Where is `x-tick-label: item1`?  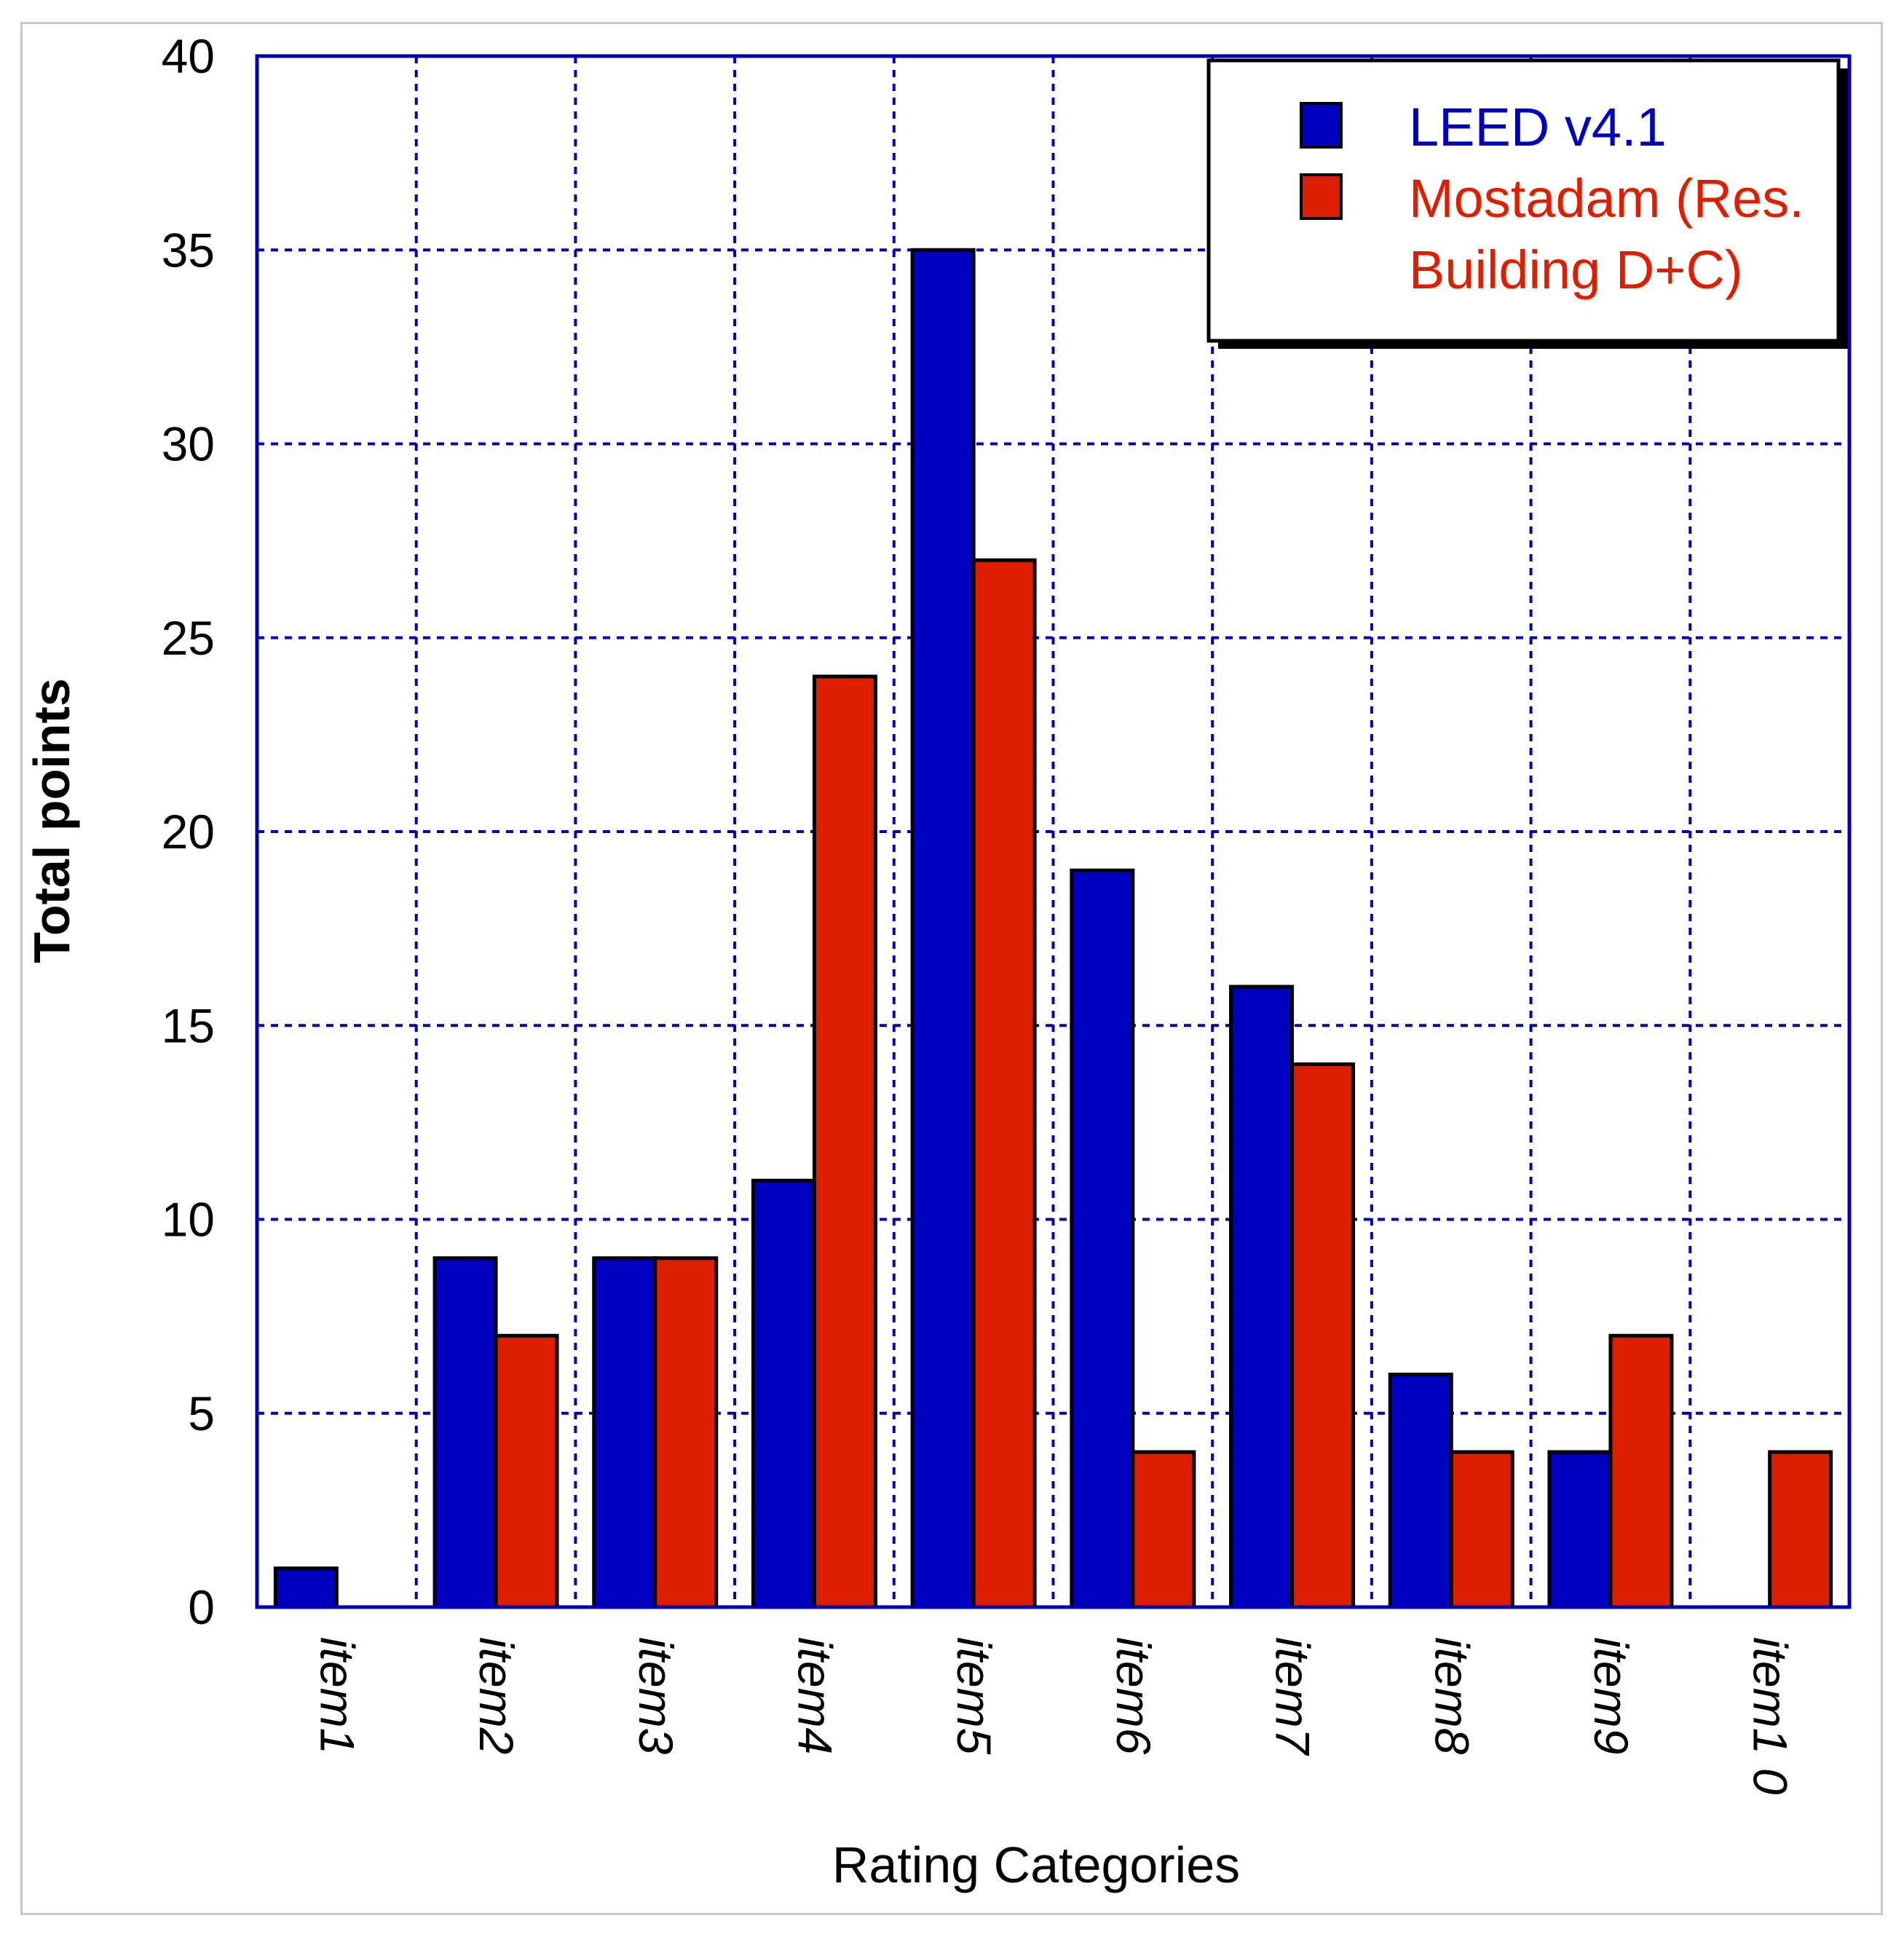 x-tick-label: item1 is located at coordinates (337, 1695).